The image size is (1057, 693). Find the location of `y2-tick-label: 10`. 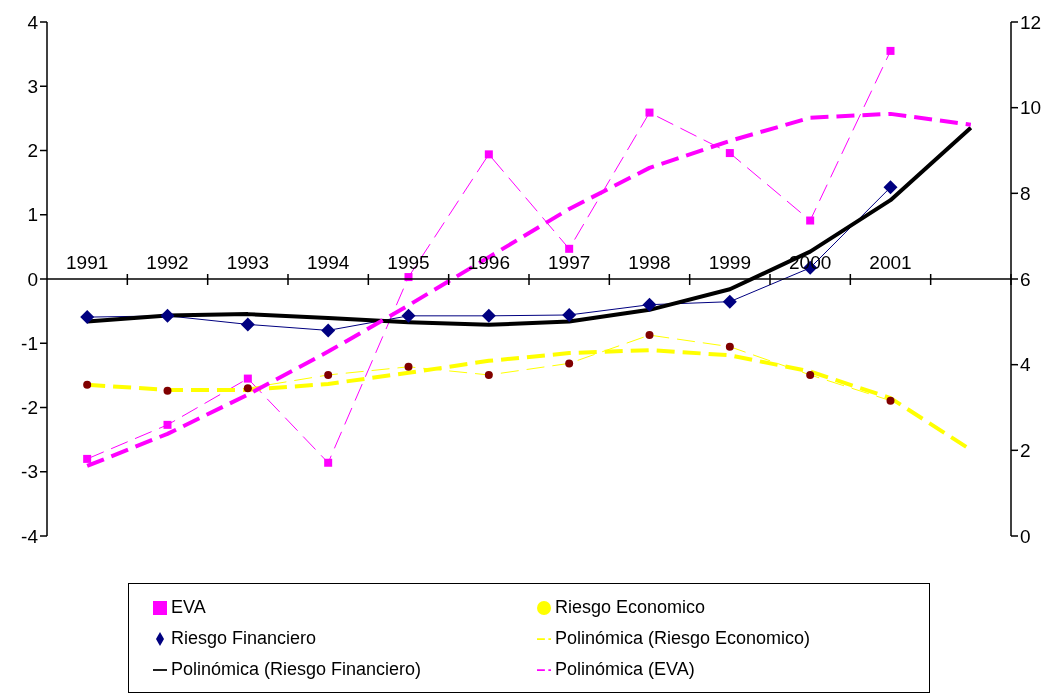

y2-tick-label: 10 is located at coordinates (1031, 108).